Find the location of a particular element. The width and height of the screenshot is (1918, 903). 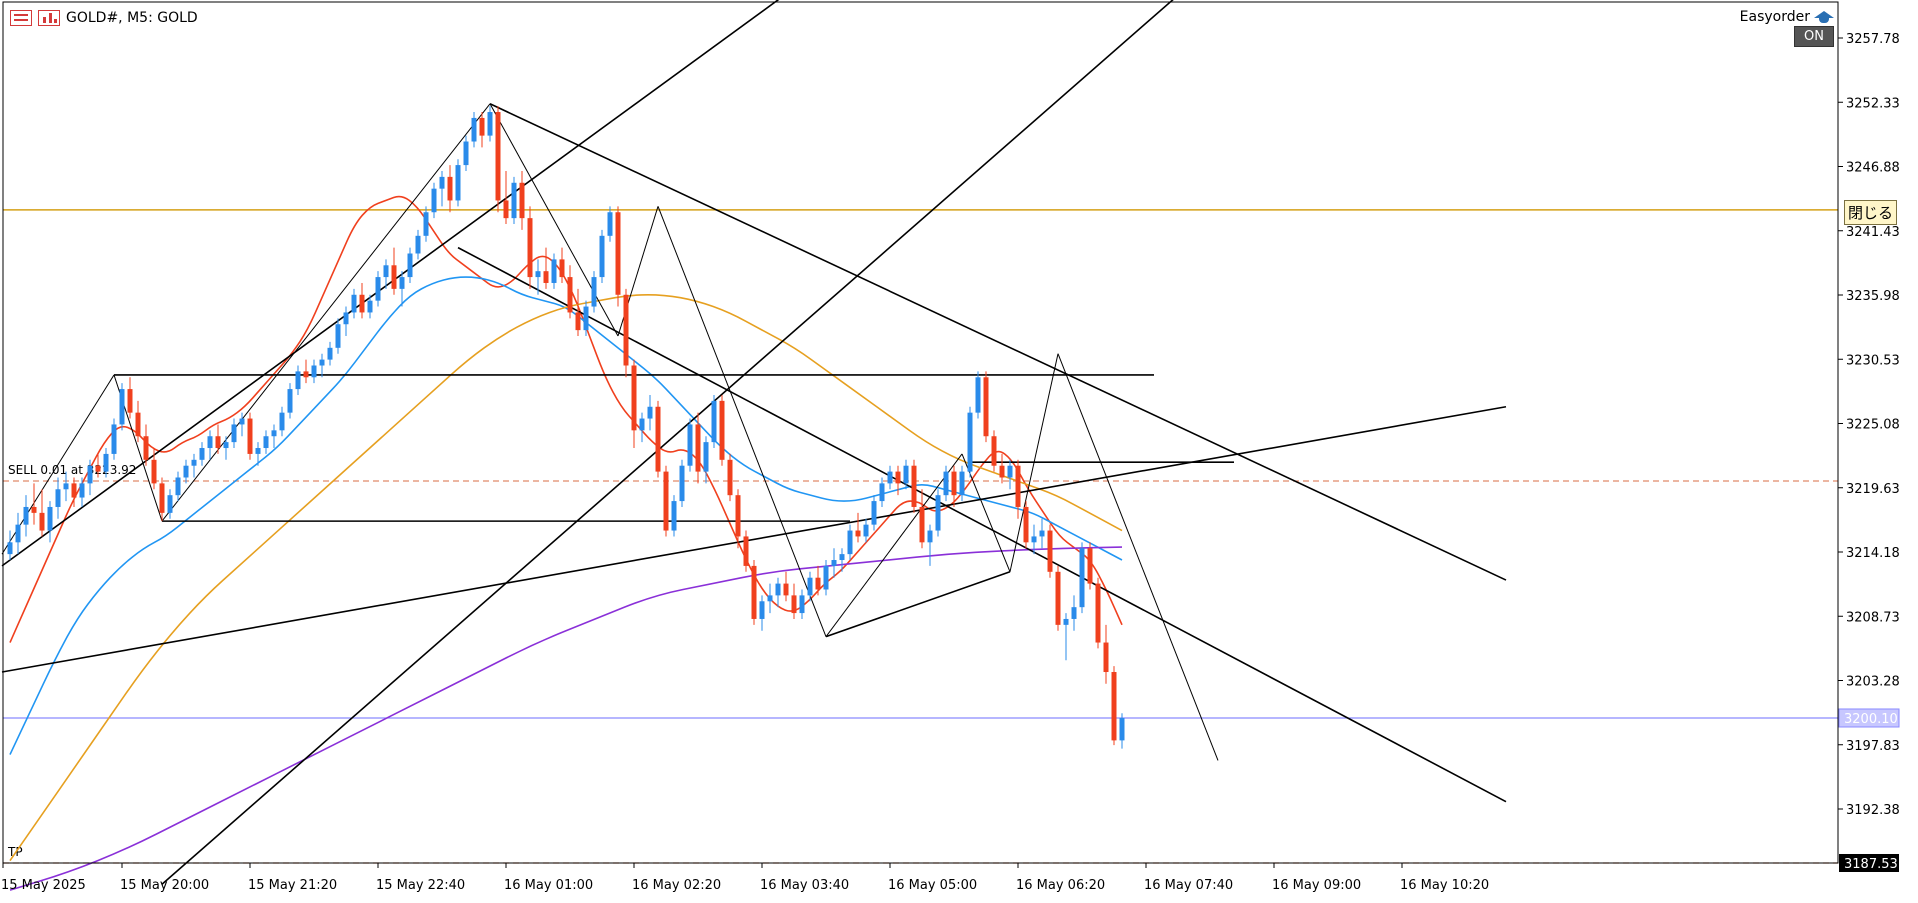

easyorder-panel: Easyorder is located at coordinates (1787, 17).